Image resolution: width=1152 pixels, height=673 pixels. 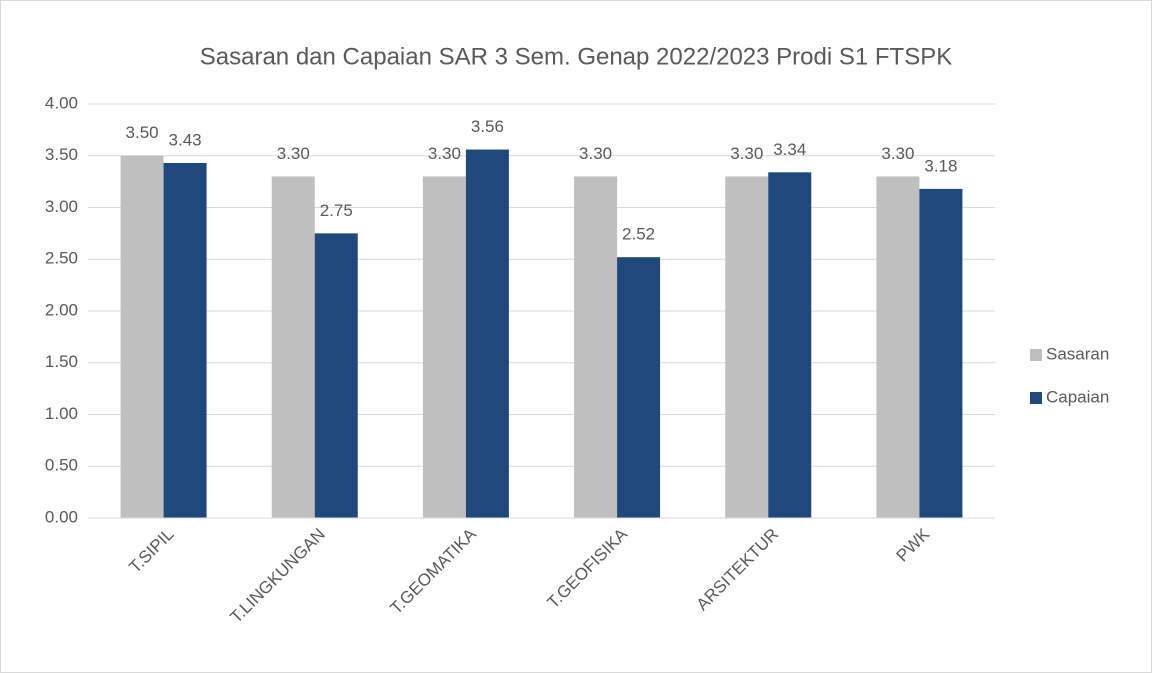 What do you see at coordinates (61, 465) in the screenshot?
I see `y-tick-label: 0.50` at bounding box center [61, 465].